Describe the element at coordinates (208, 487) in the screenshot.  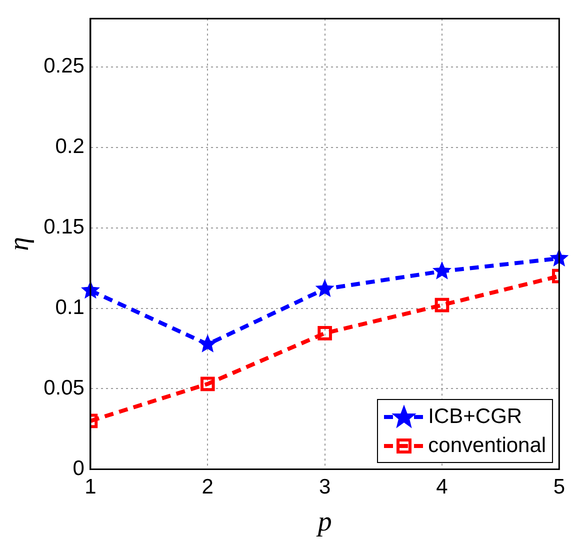
I see `x-tick-label: 2` at that location.